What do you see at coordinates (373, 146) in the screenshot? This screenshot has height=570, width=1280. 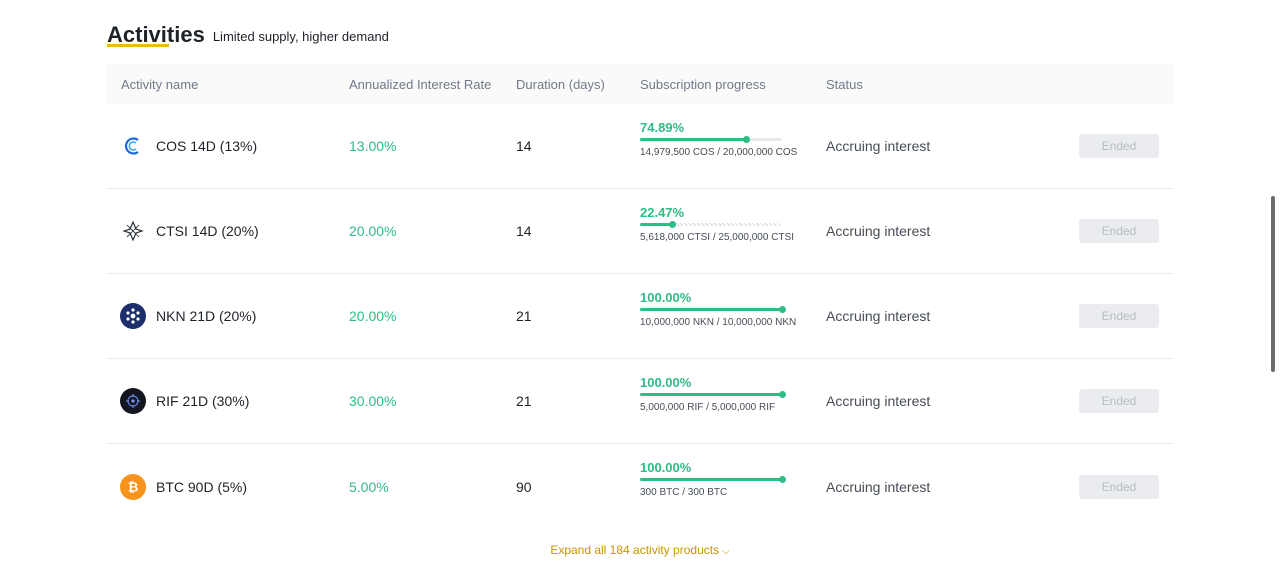 I see `interest-rate: 13.00%` at bounding box center [373, 146].